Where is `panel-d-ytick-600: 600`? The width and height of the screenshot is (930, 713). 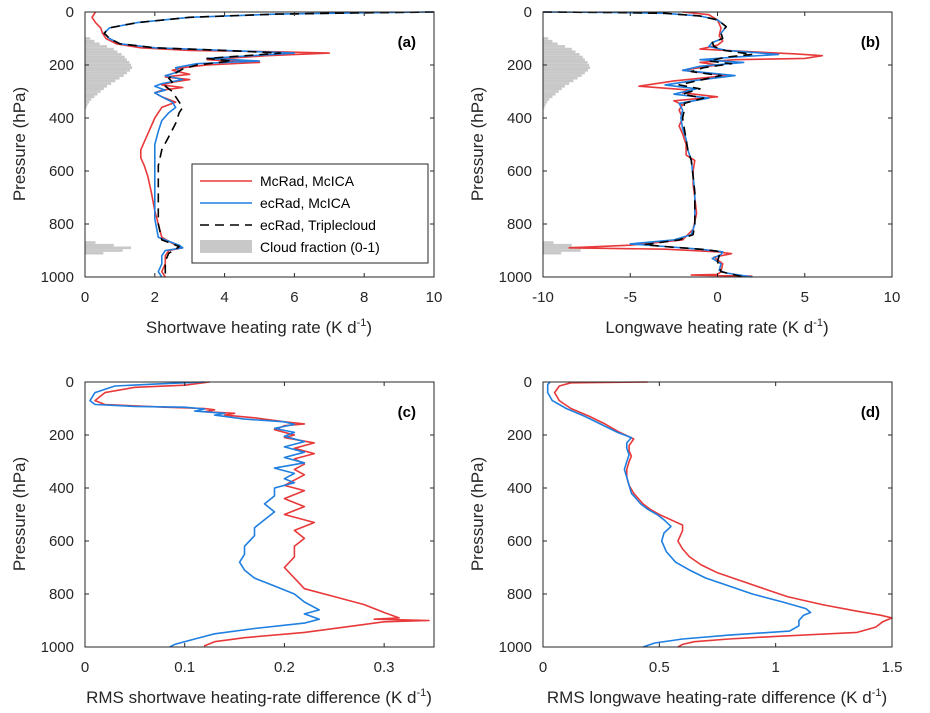
panel-d-ytick-600: 600 is located at coordinates (519, 541).